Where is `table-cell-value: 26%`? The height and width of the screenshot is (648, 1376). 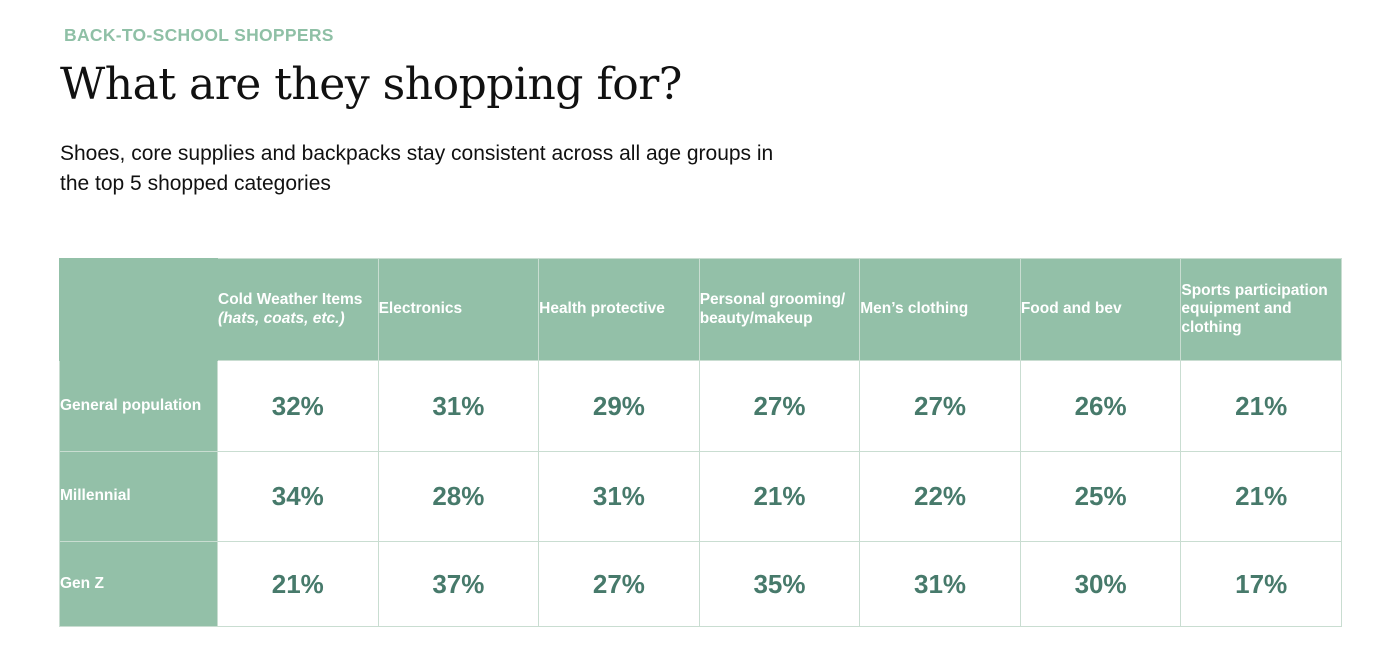 table-cell-value: 26% is located at coordinates (1100, 406).